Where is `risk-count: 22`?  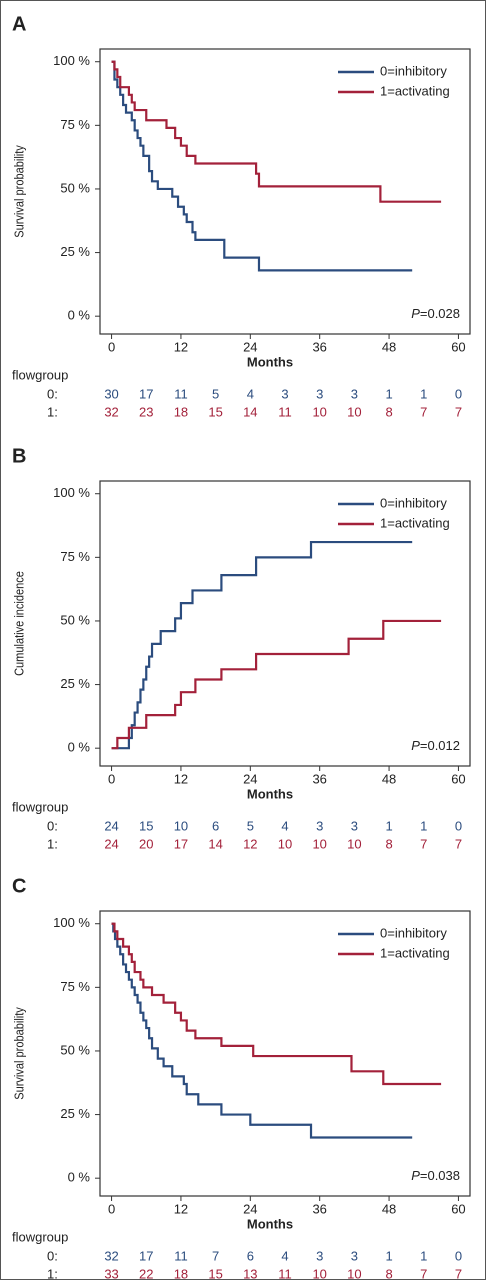 risk-count: 22 is located at coordinates (146, 1273).